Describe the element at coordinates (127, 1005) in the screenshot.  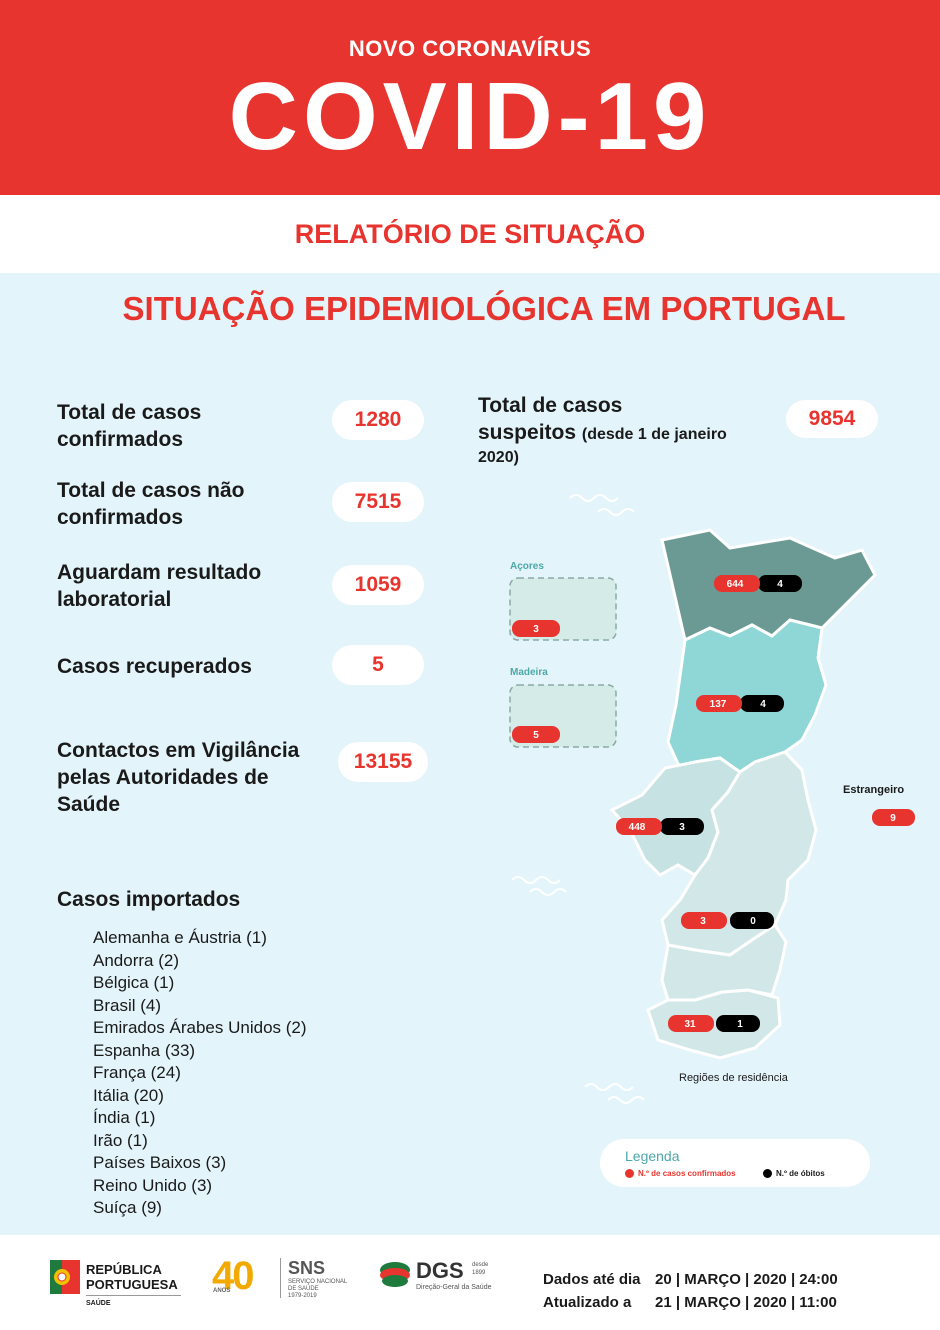
I see `list-item: Brasil (4)` at that location.